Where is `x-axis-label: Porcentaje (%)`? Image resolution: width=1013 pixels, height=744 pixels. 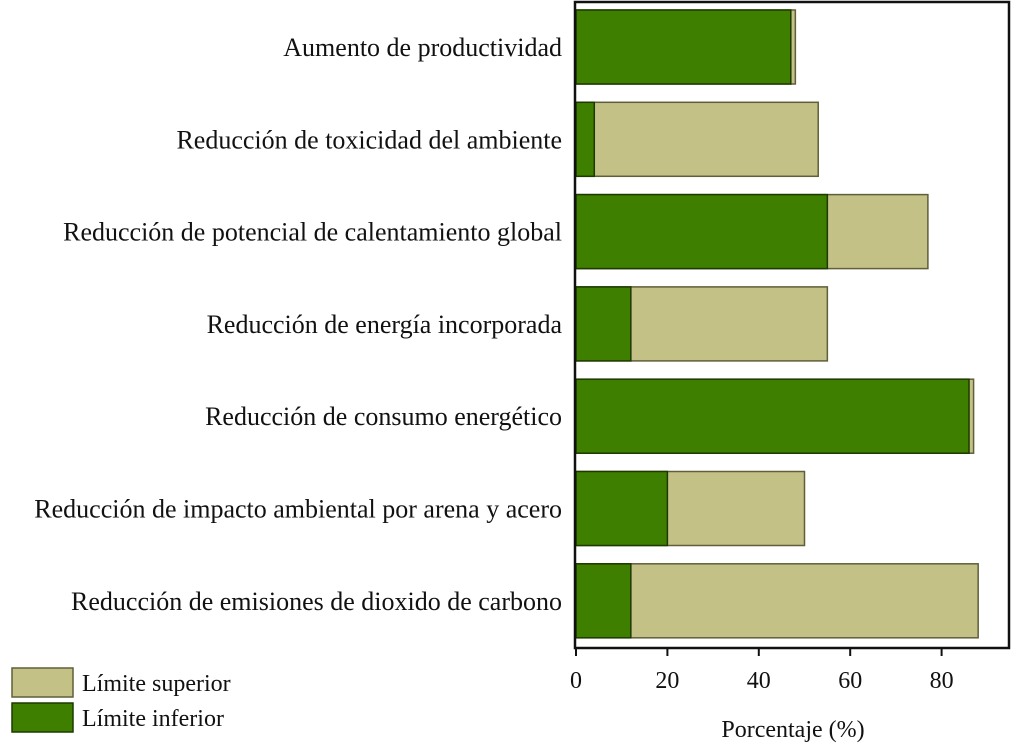 x-axis-label: Porcentaje (%) is located at coordinates (792, 730).